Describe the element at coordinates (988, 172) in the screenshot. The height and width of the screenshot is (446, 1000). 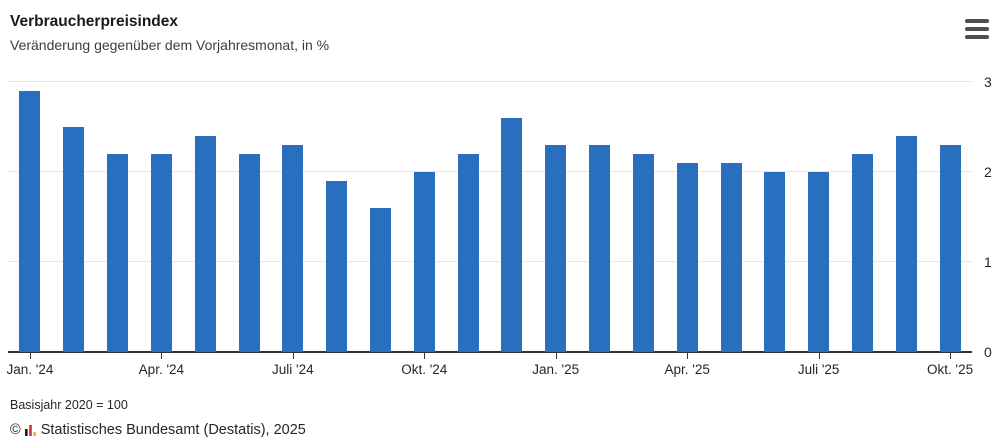
I see `y-axis-label-2: 2` at that location.